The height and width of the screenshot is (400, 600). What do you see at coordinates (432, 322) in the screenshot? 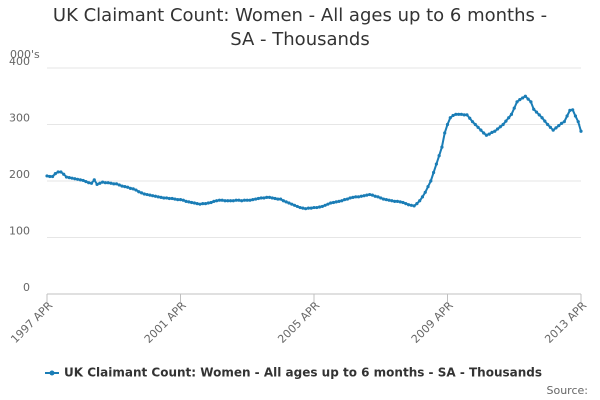
I see `x-tick-label: 2009 APR` at bounding box center [432, 322].